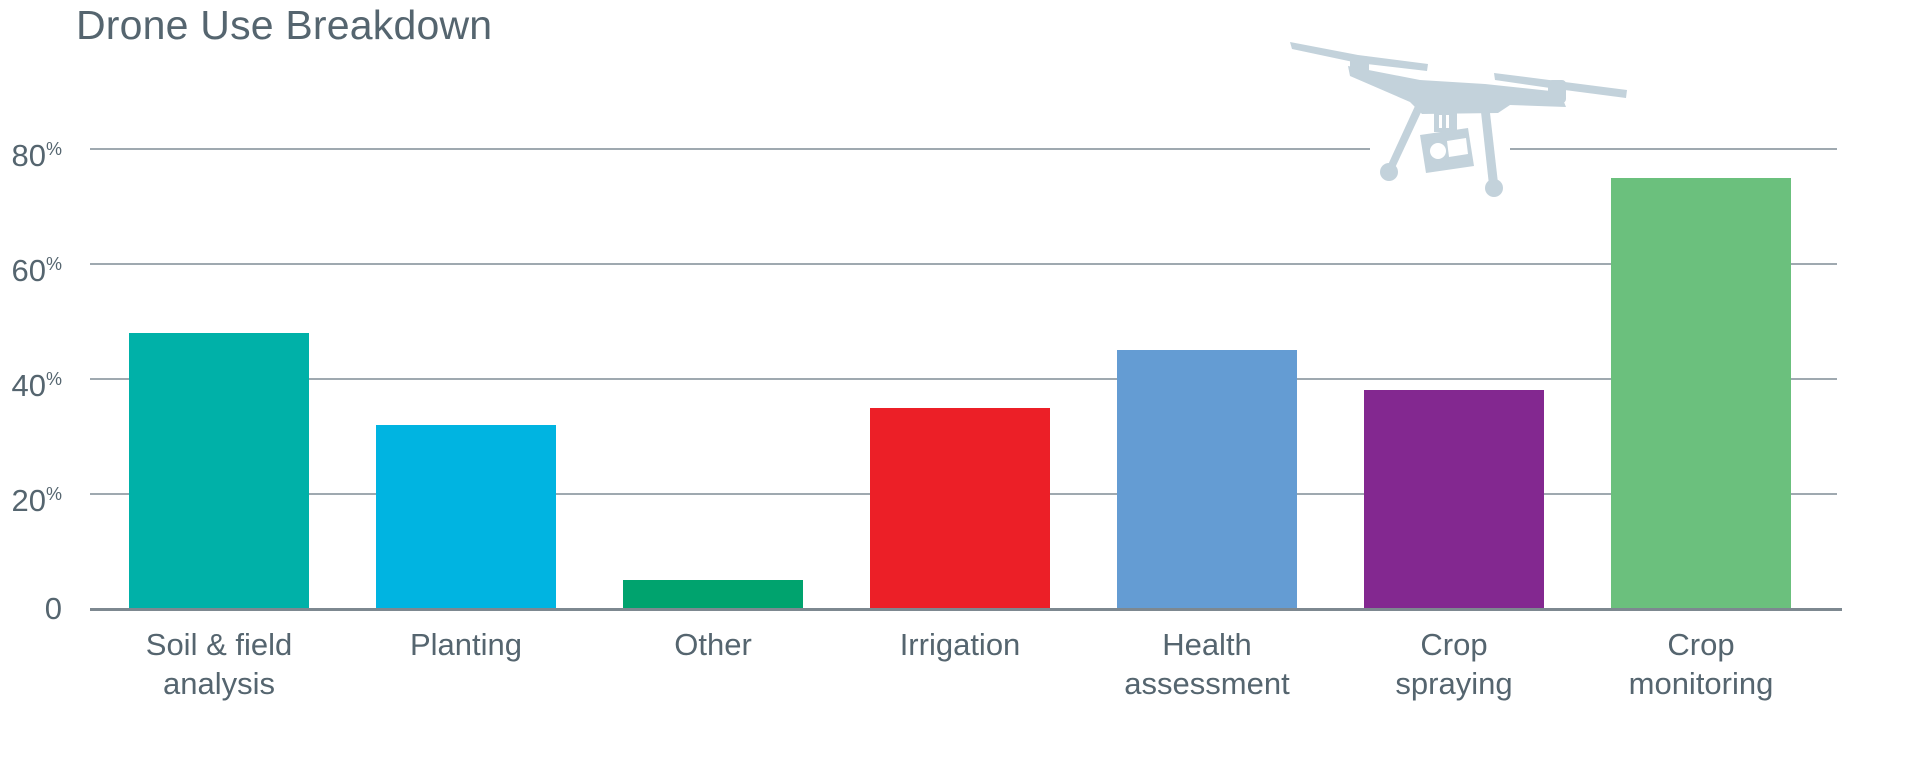  Describe the element at coordinates (960, 644) in the screenshot. I see `bar-label-irrigation: Irrigation` at that location.